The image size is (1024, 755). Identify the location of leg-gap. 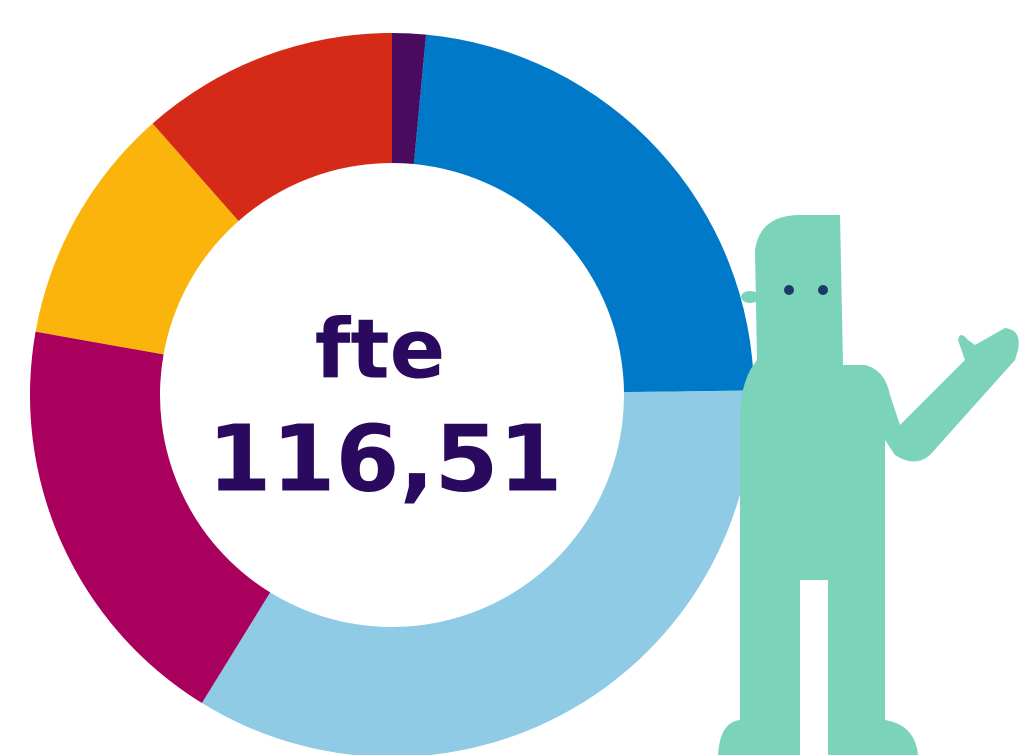
(814, 667).